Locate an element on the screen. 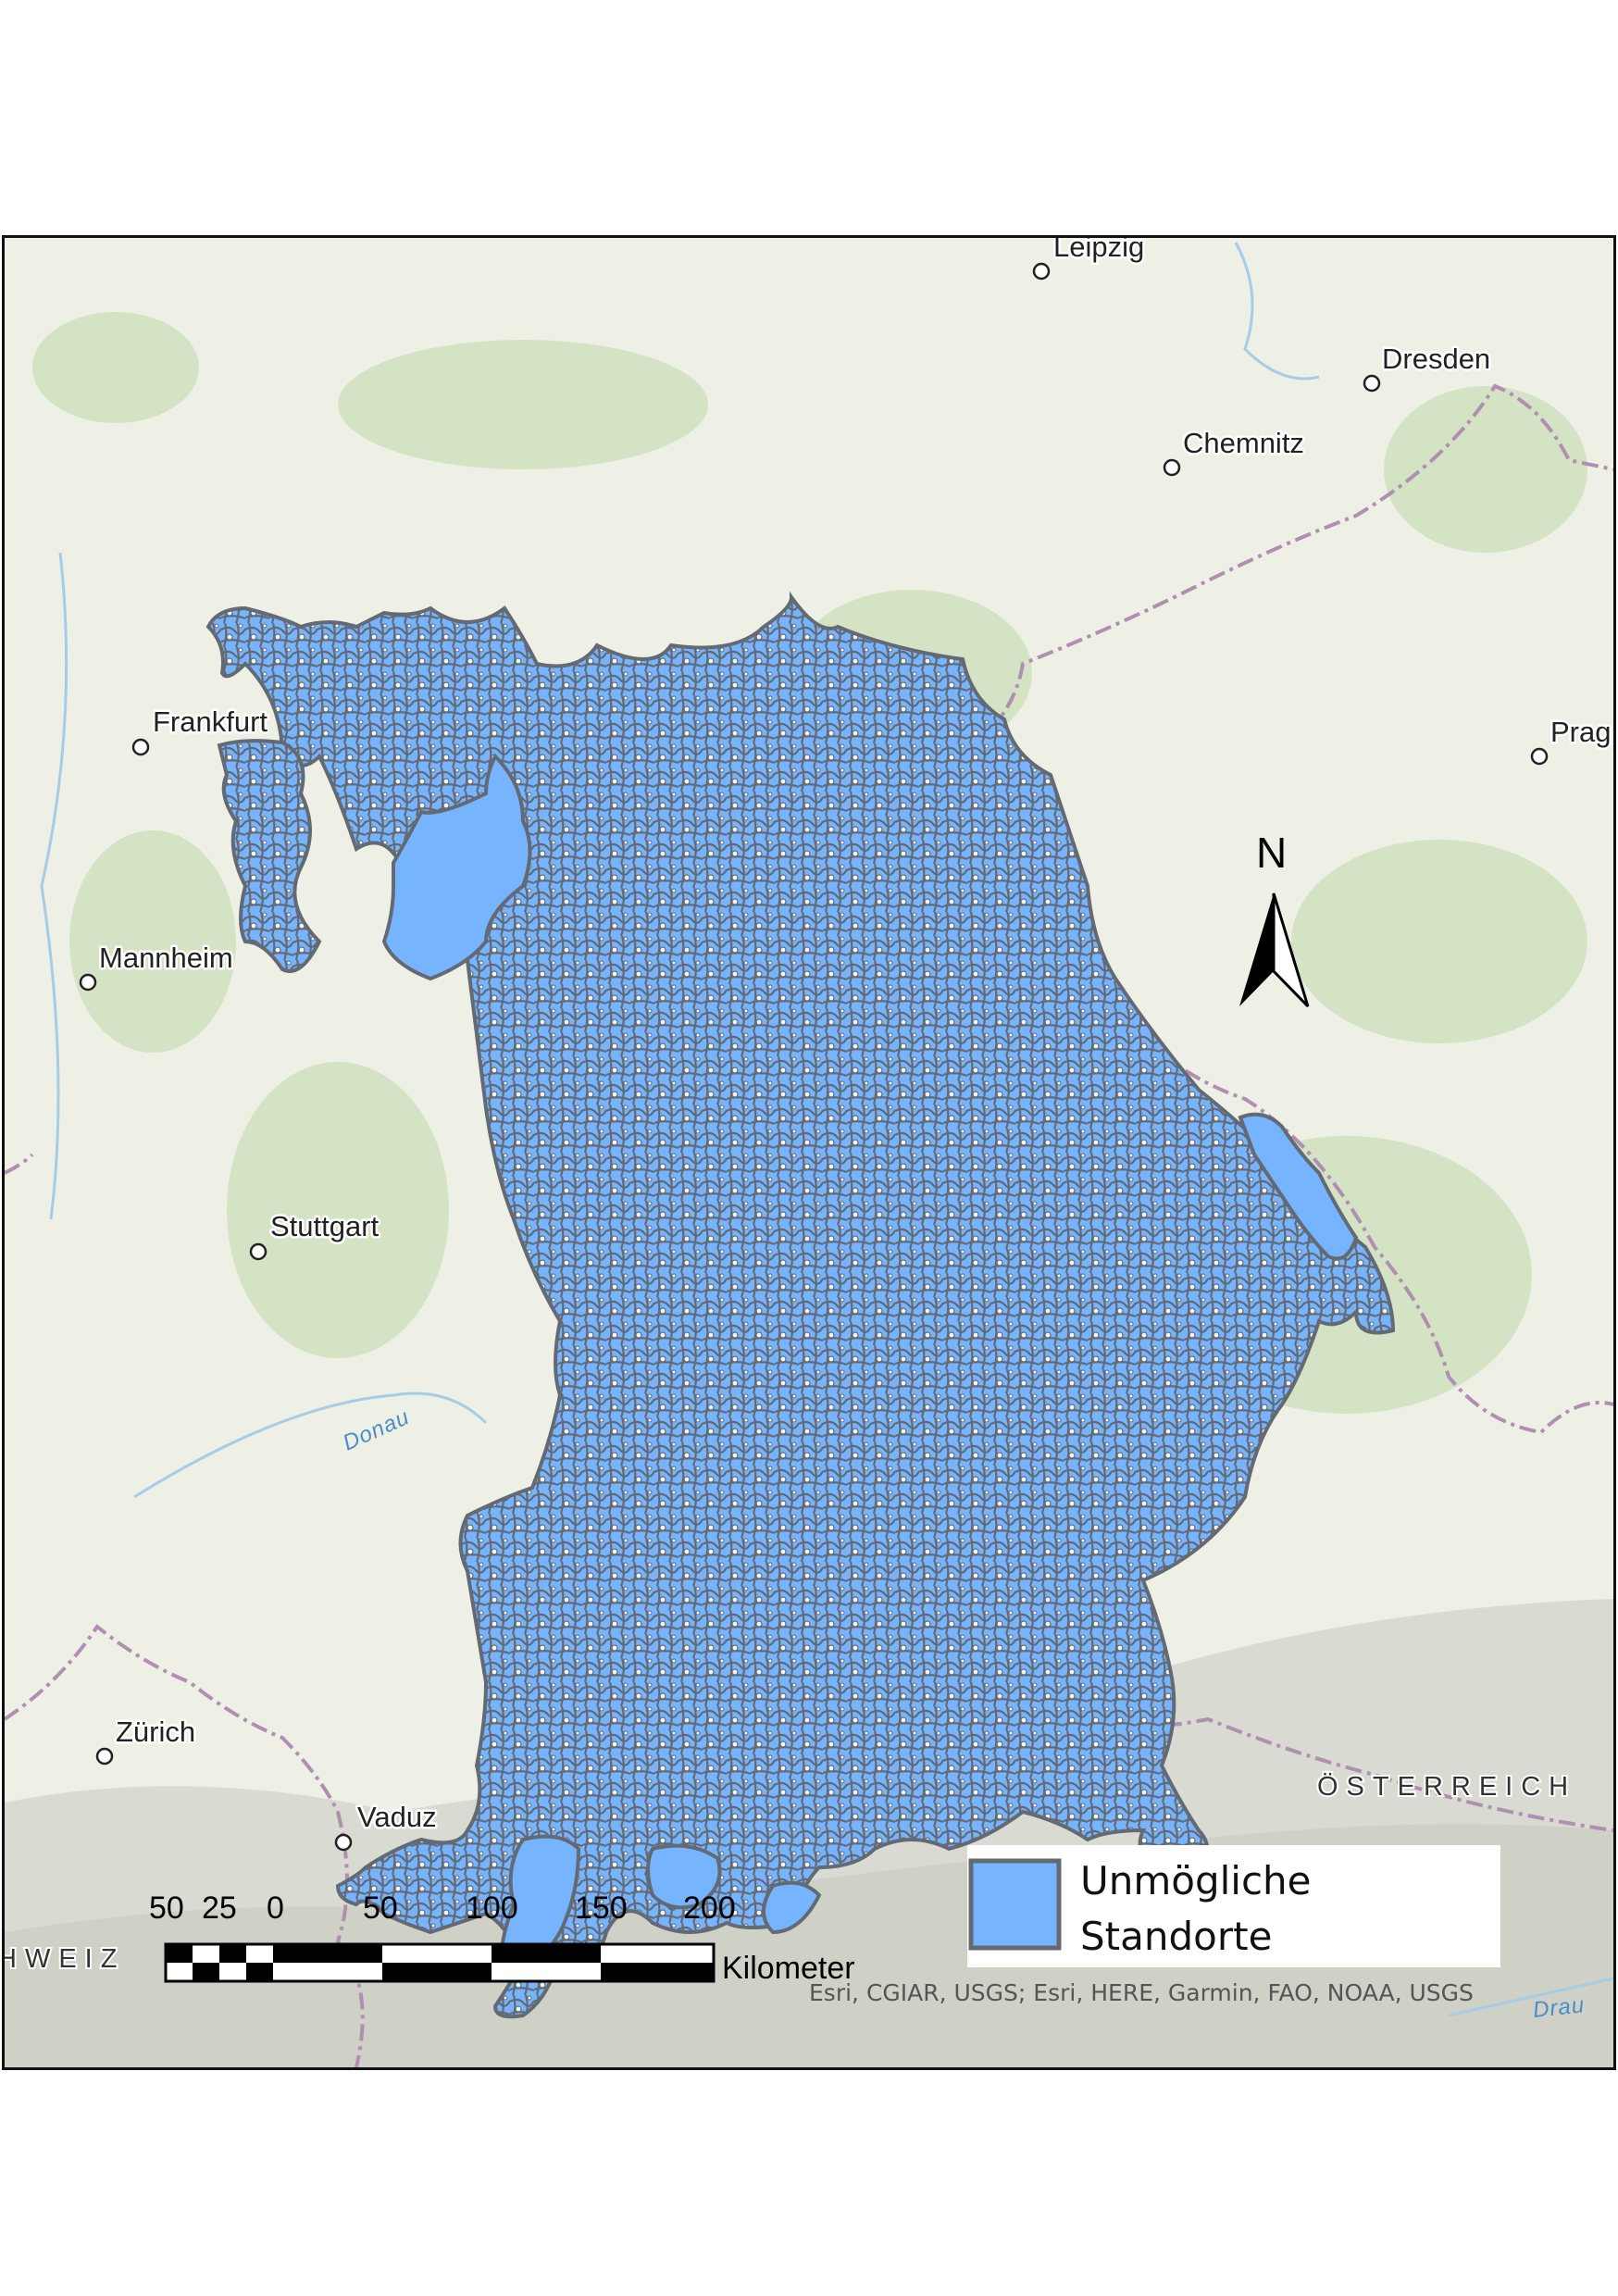 Image resolution: width=1618 pixels, height=2296 pixels. city-label-prag: Prag is located at coordinates (1580, 732).